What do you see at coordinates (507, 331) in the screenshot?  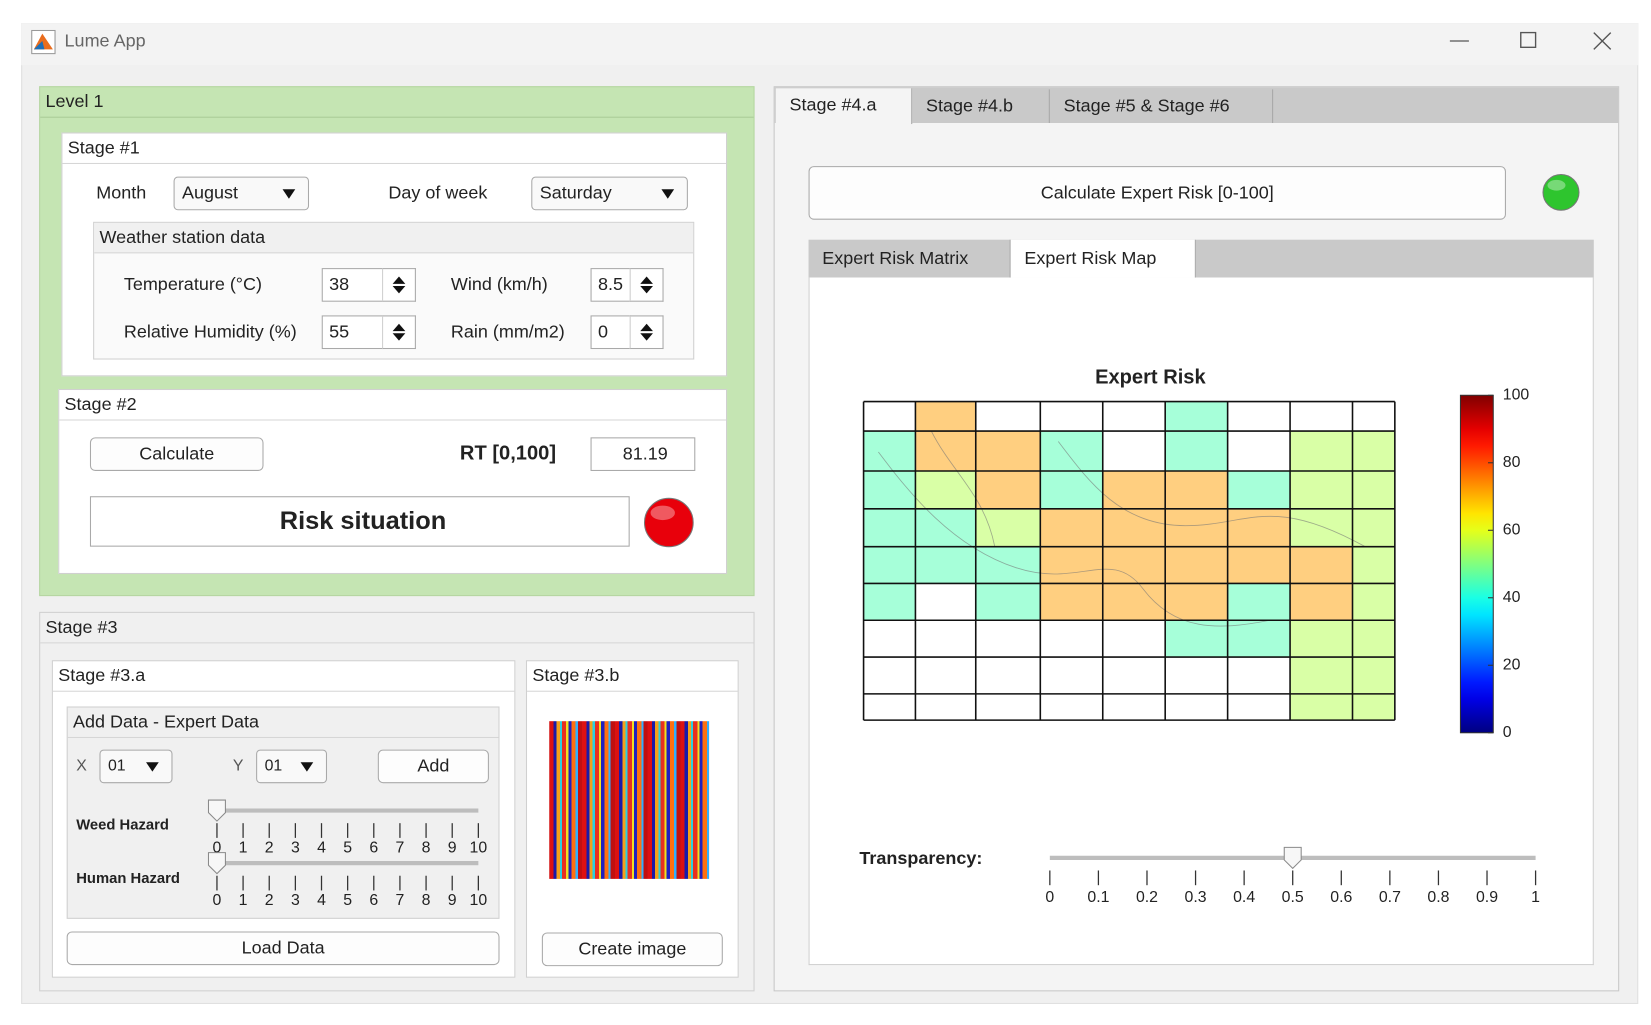 I see `rain-label: Rain (mm/m2)` at bounding box center [507, 331].